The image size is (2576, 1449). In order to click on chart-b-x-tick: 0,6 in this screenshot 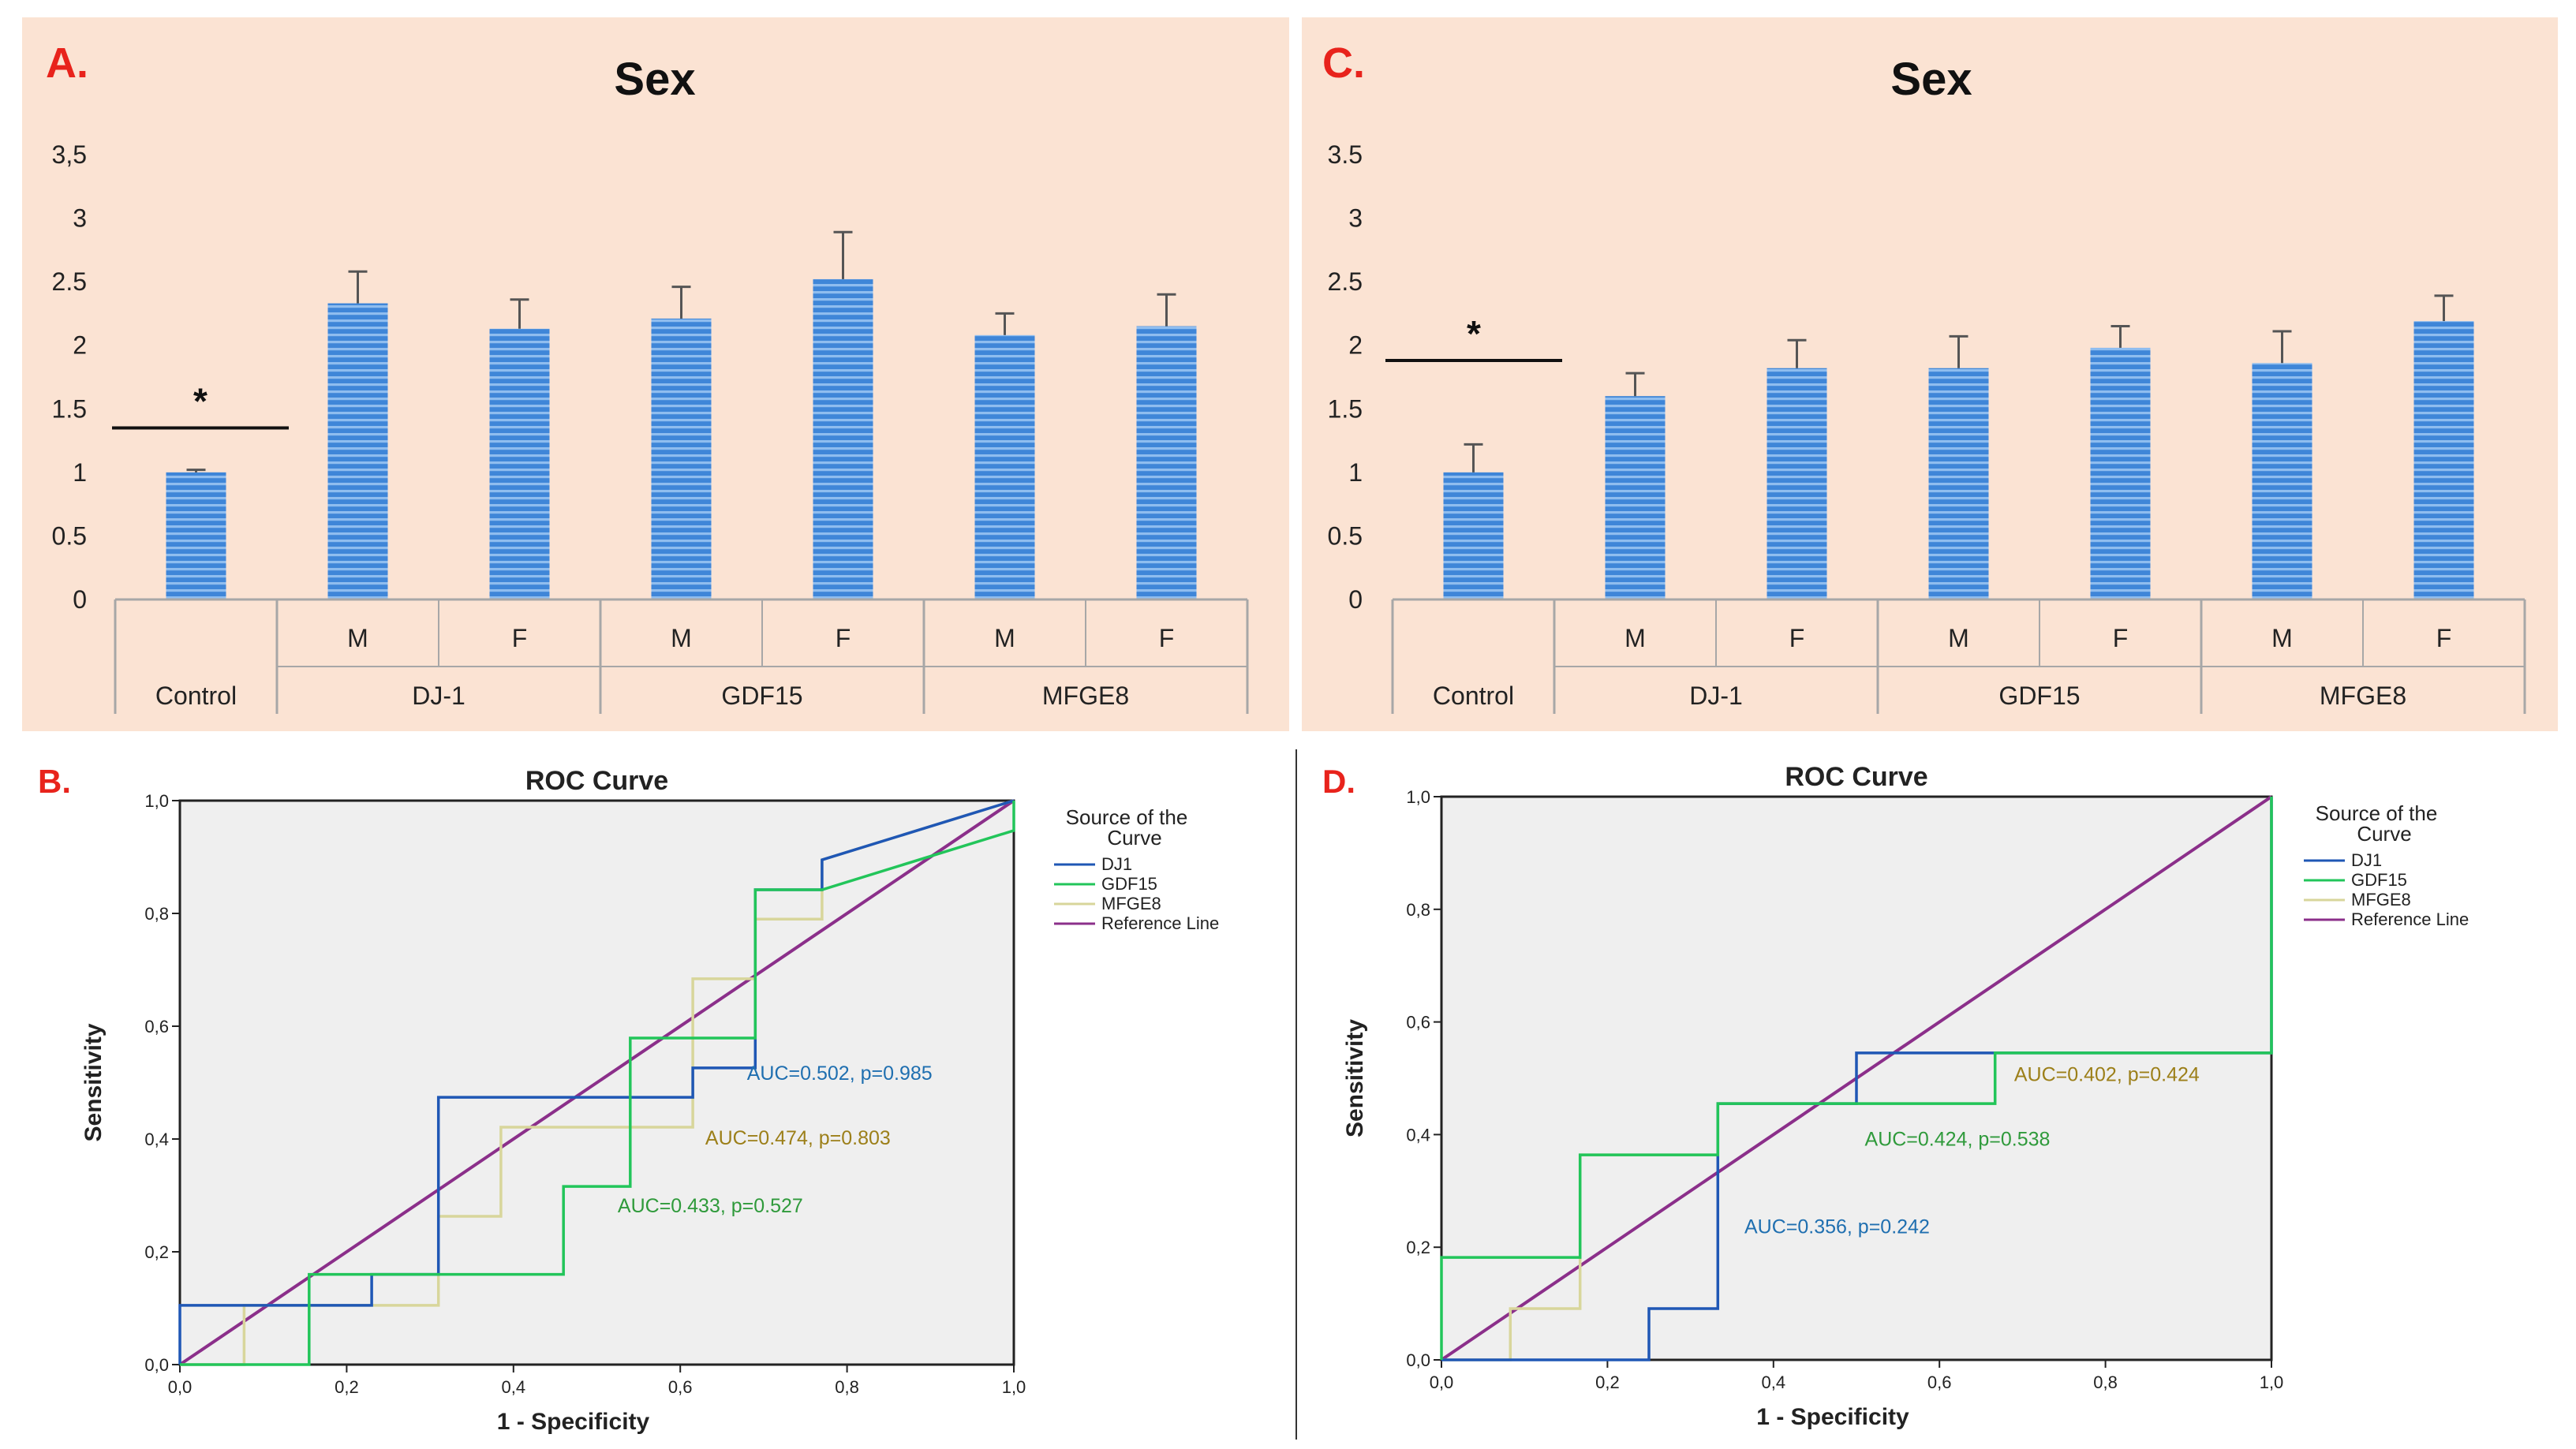, I will do `click(680, 1387)`.